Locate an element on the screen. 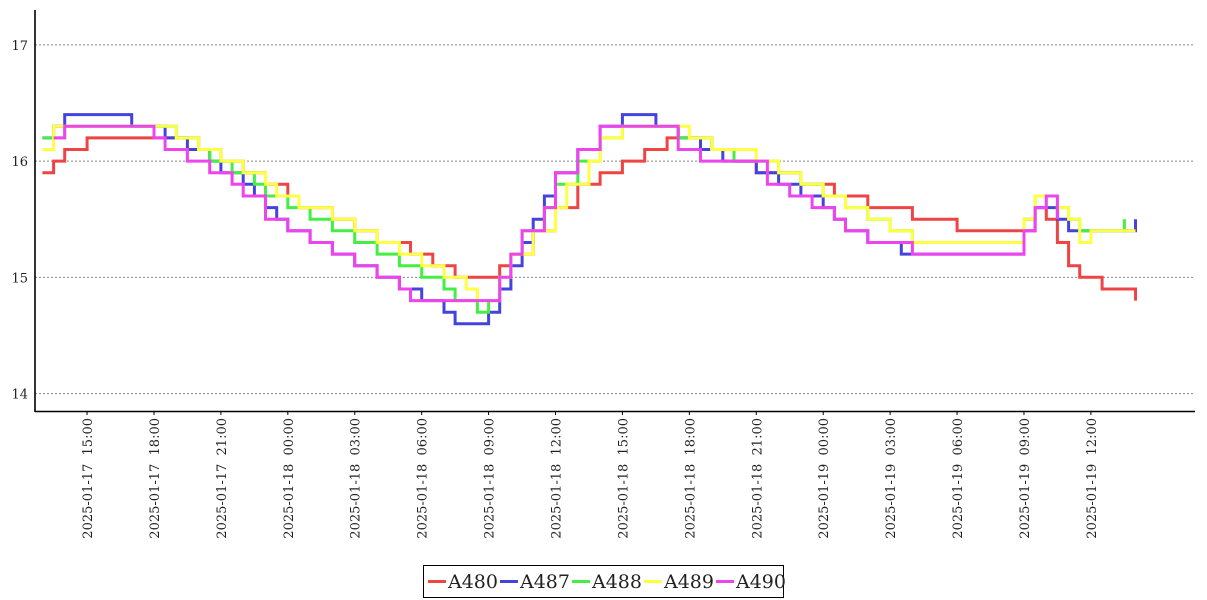  legend-label: A487 is located at coordinates (545, 581).